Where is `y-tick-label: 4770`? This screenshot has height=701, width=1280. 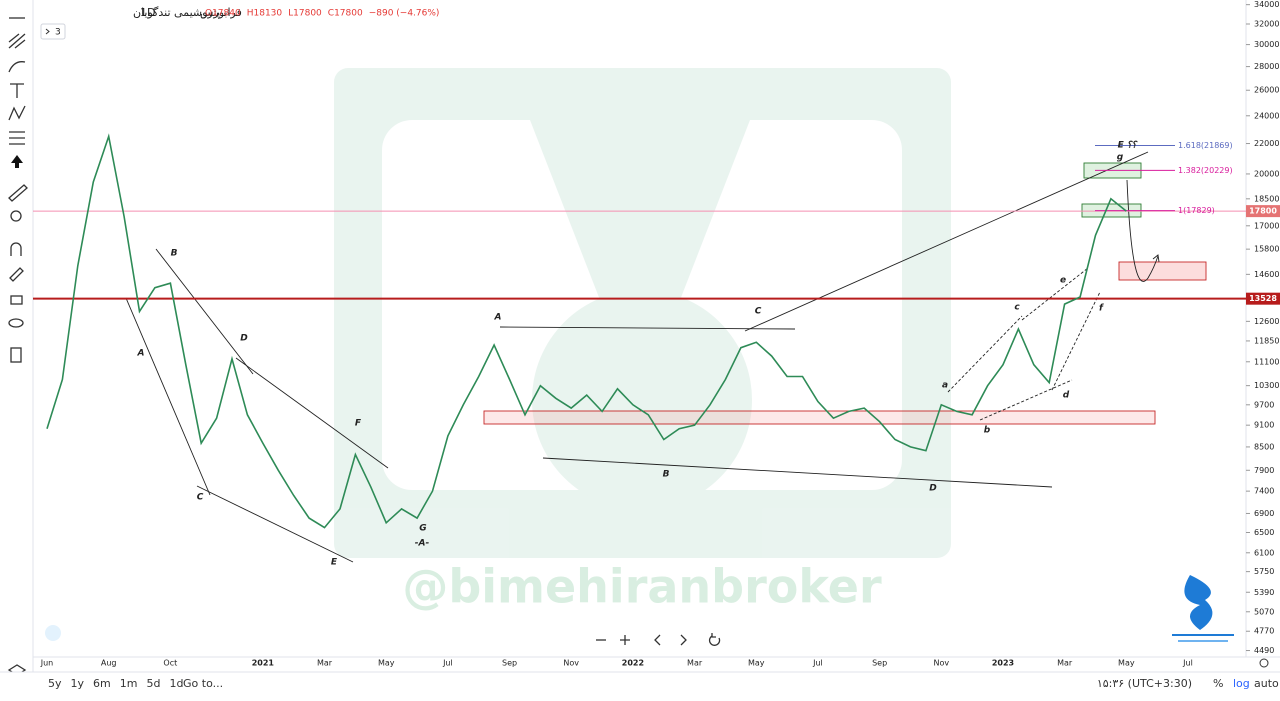
y-tick-label: 4770 is located at coordinates (1264, 631).